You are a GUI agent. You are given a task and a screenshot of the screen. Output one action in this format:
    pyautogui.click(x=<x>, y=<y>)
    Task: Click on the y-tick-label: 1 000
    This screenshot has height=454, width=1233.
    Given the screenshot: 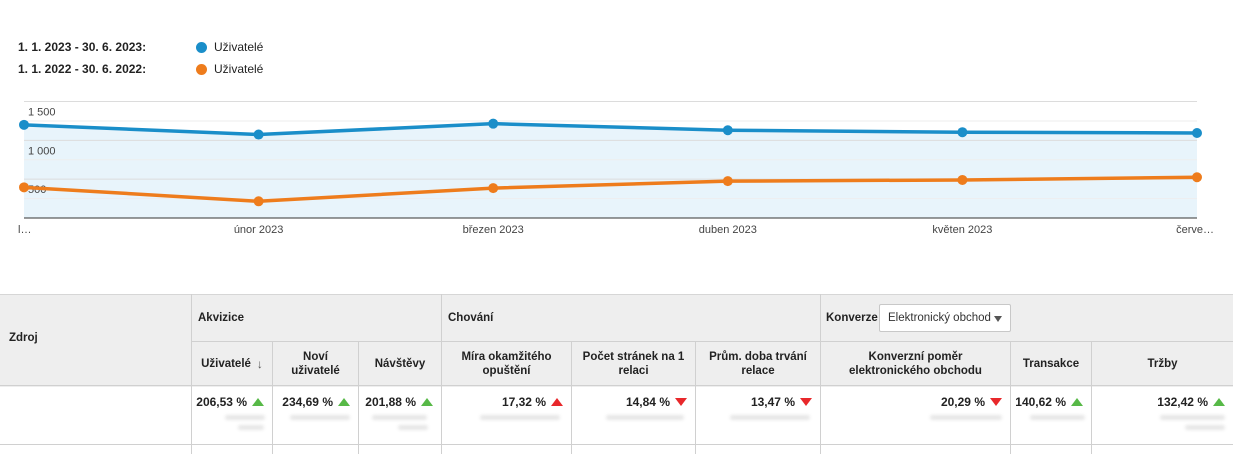 What is the action you would take?
    pyautogui.click(x=42, y=151)
    